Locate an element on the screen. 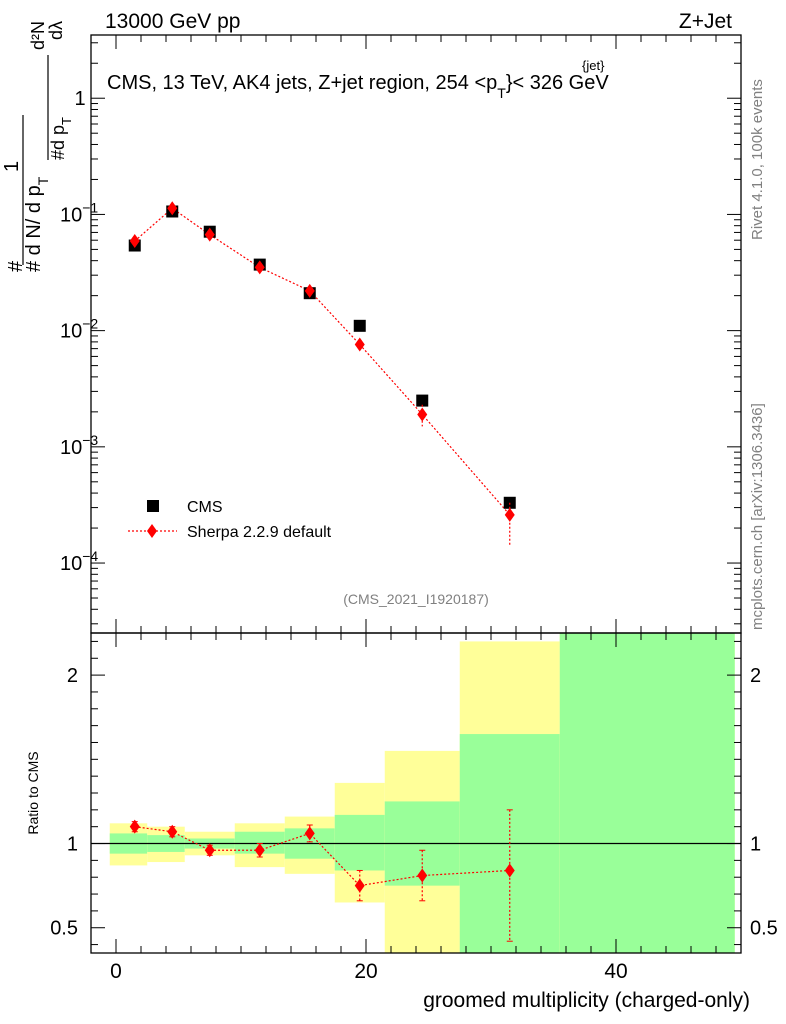 The height and width of the screenshot is (1024, 786). legend-sherpa-label: Sherpa 2.2.9 default is located at coordinates (259, 532).